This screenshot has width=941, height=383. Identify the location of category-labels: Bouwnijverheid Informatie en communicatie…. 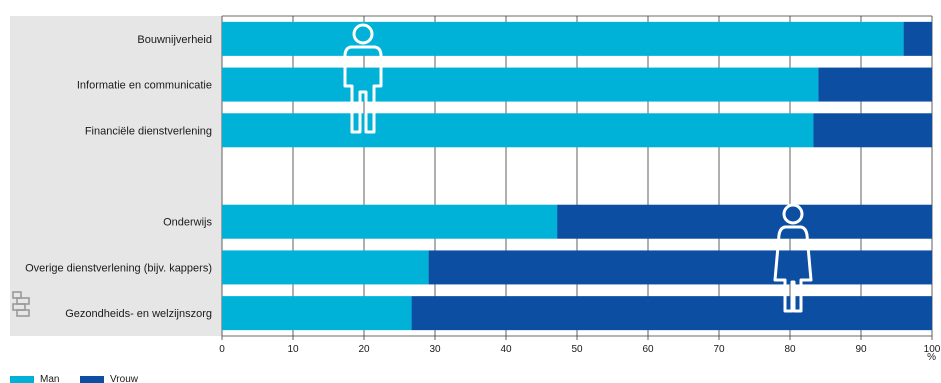
(118, 177).